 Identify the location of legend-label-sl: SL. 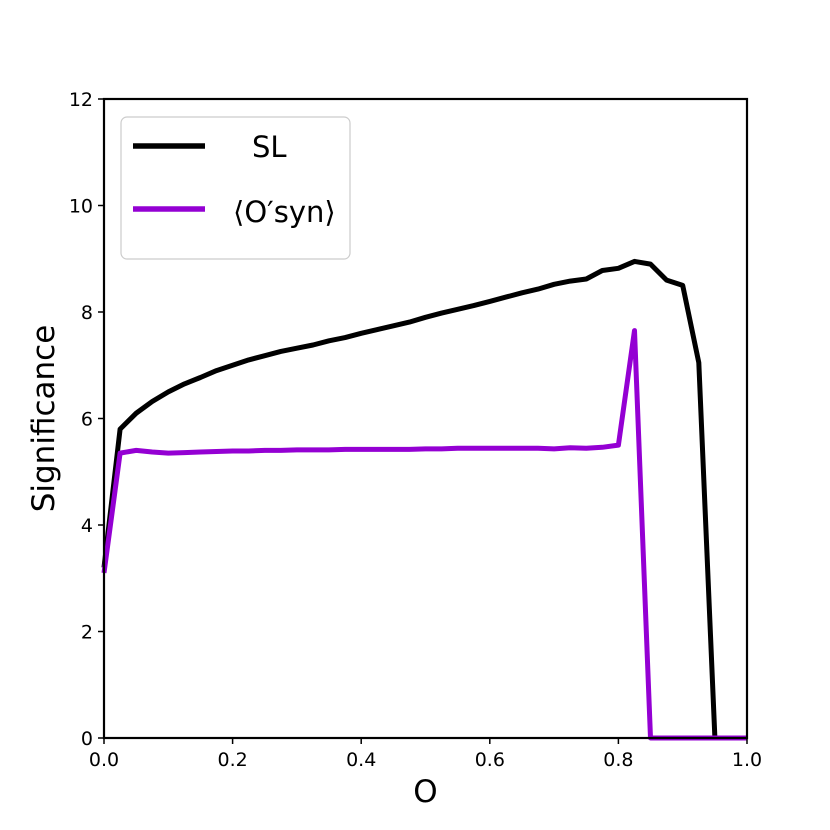
(269, 147).